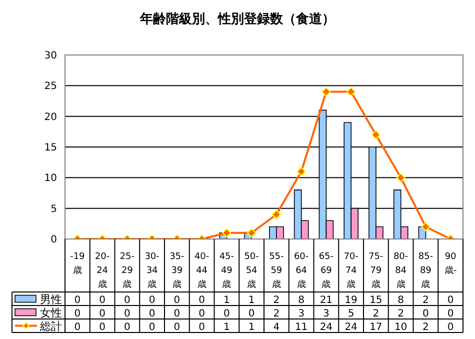 The height and width of the screenshot is (339, 475). I want to click on x-tick-label: 55-59歳, so click(276, 271).